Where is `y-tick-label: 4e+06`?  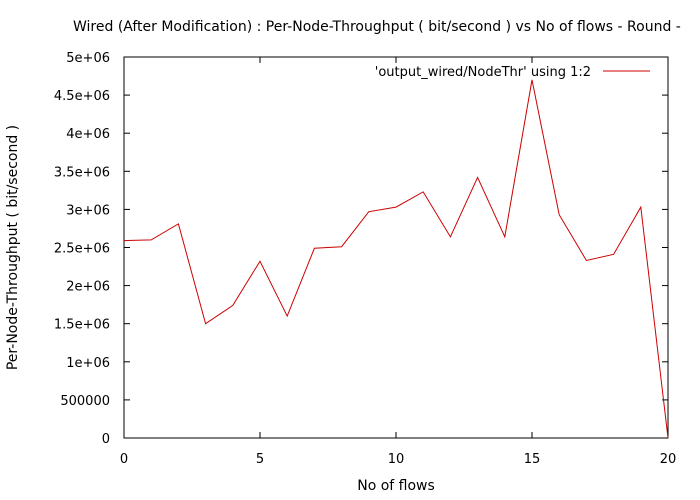 y-tick-label: 4e+06 is located at coordinates (88, 134).